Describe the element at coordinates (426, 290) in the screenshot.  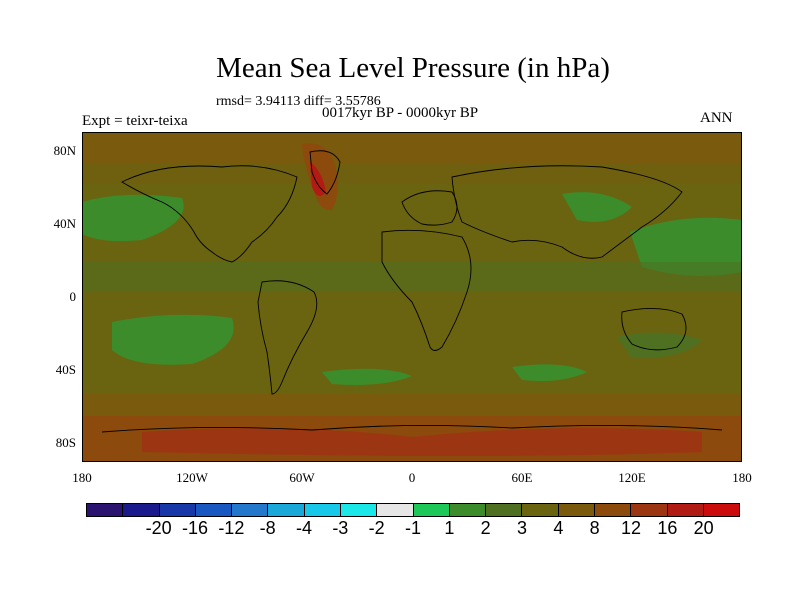
I see `coast-africa` at that location.